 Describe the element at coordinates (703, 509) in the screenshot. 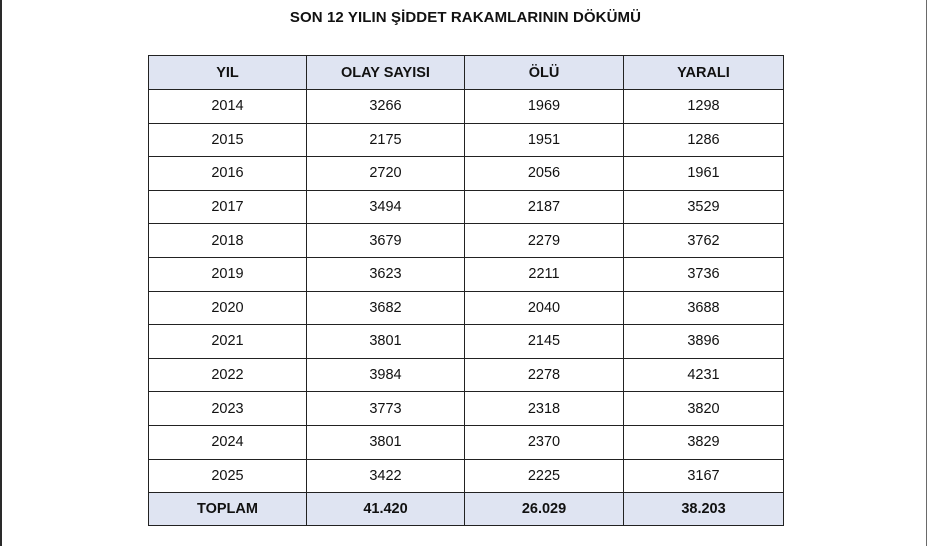

I see `total-wounded: 38.203` at that location.